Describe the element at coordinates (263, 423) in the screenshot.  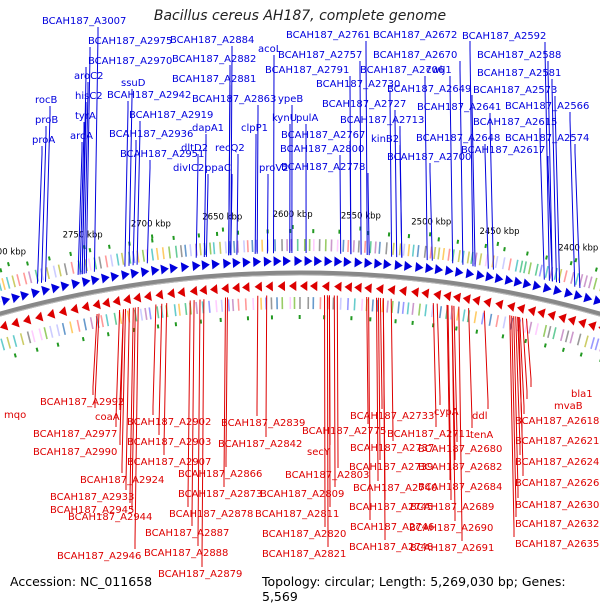
I see `reverse-gene-label: BCAH187_A2839` at that location.